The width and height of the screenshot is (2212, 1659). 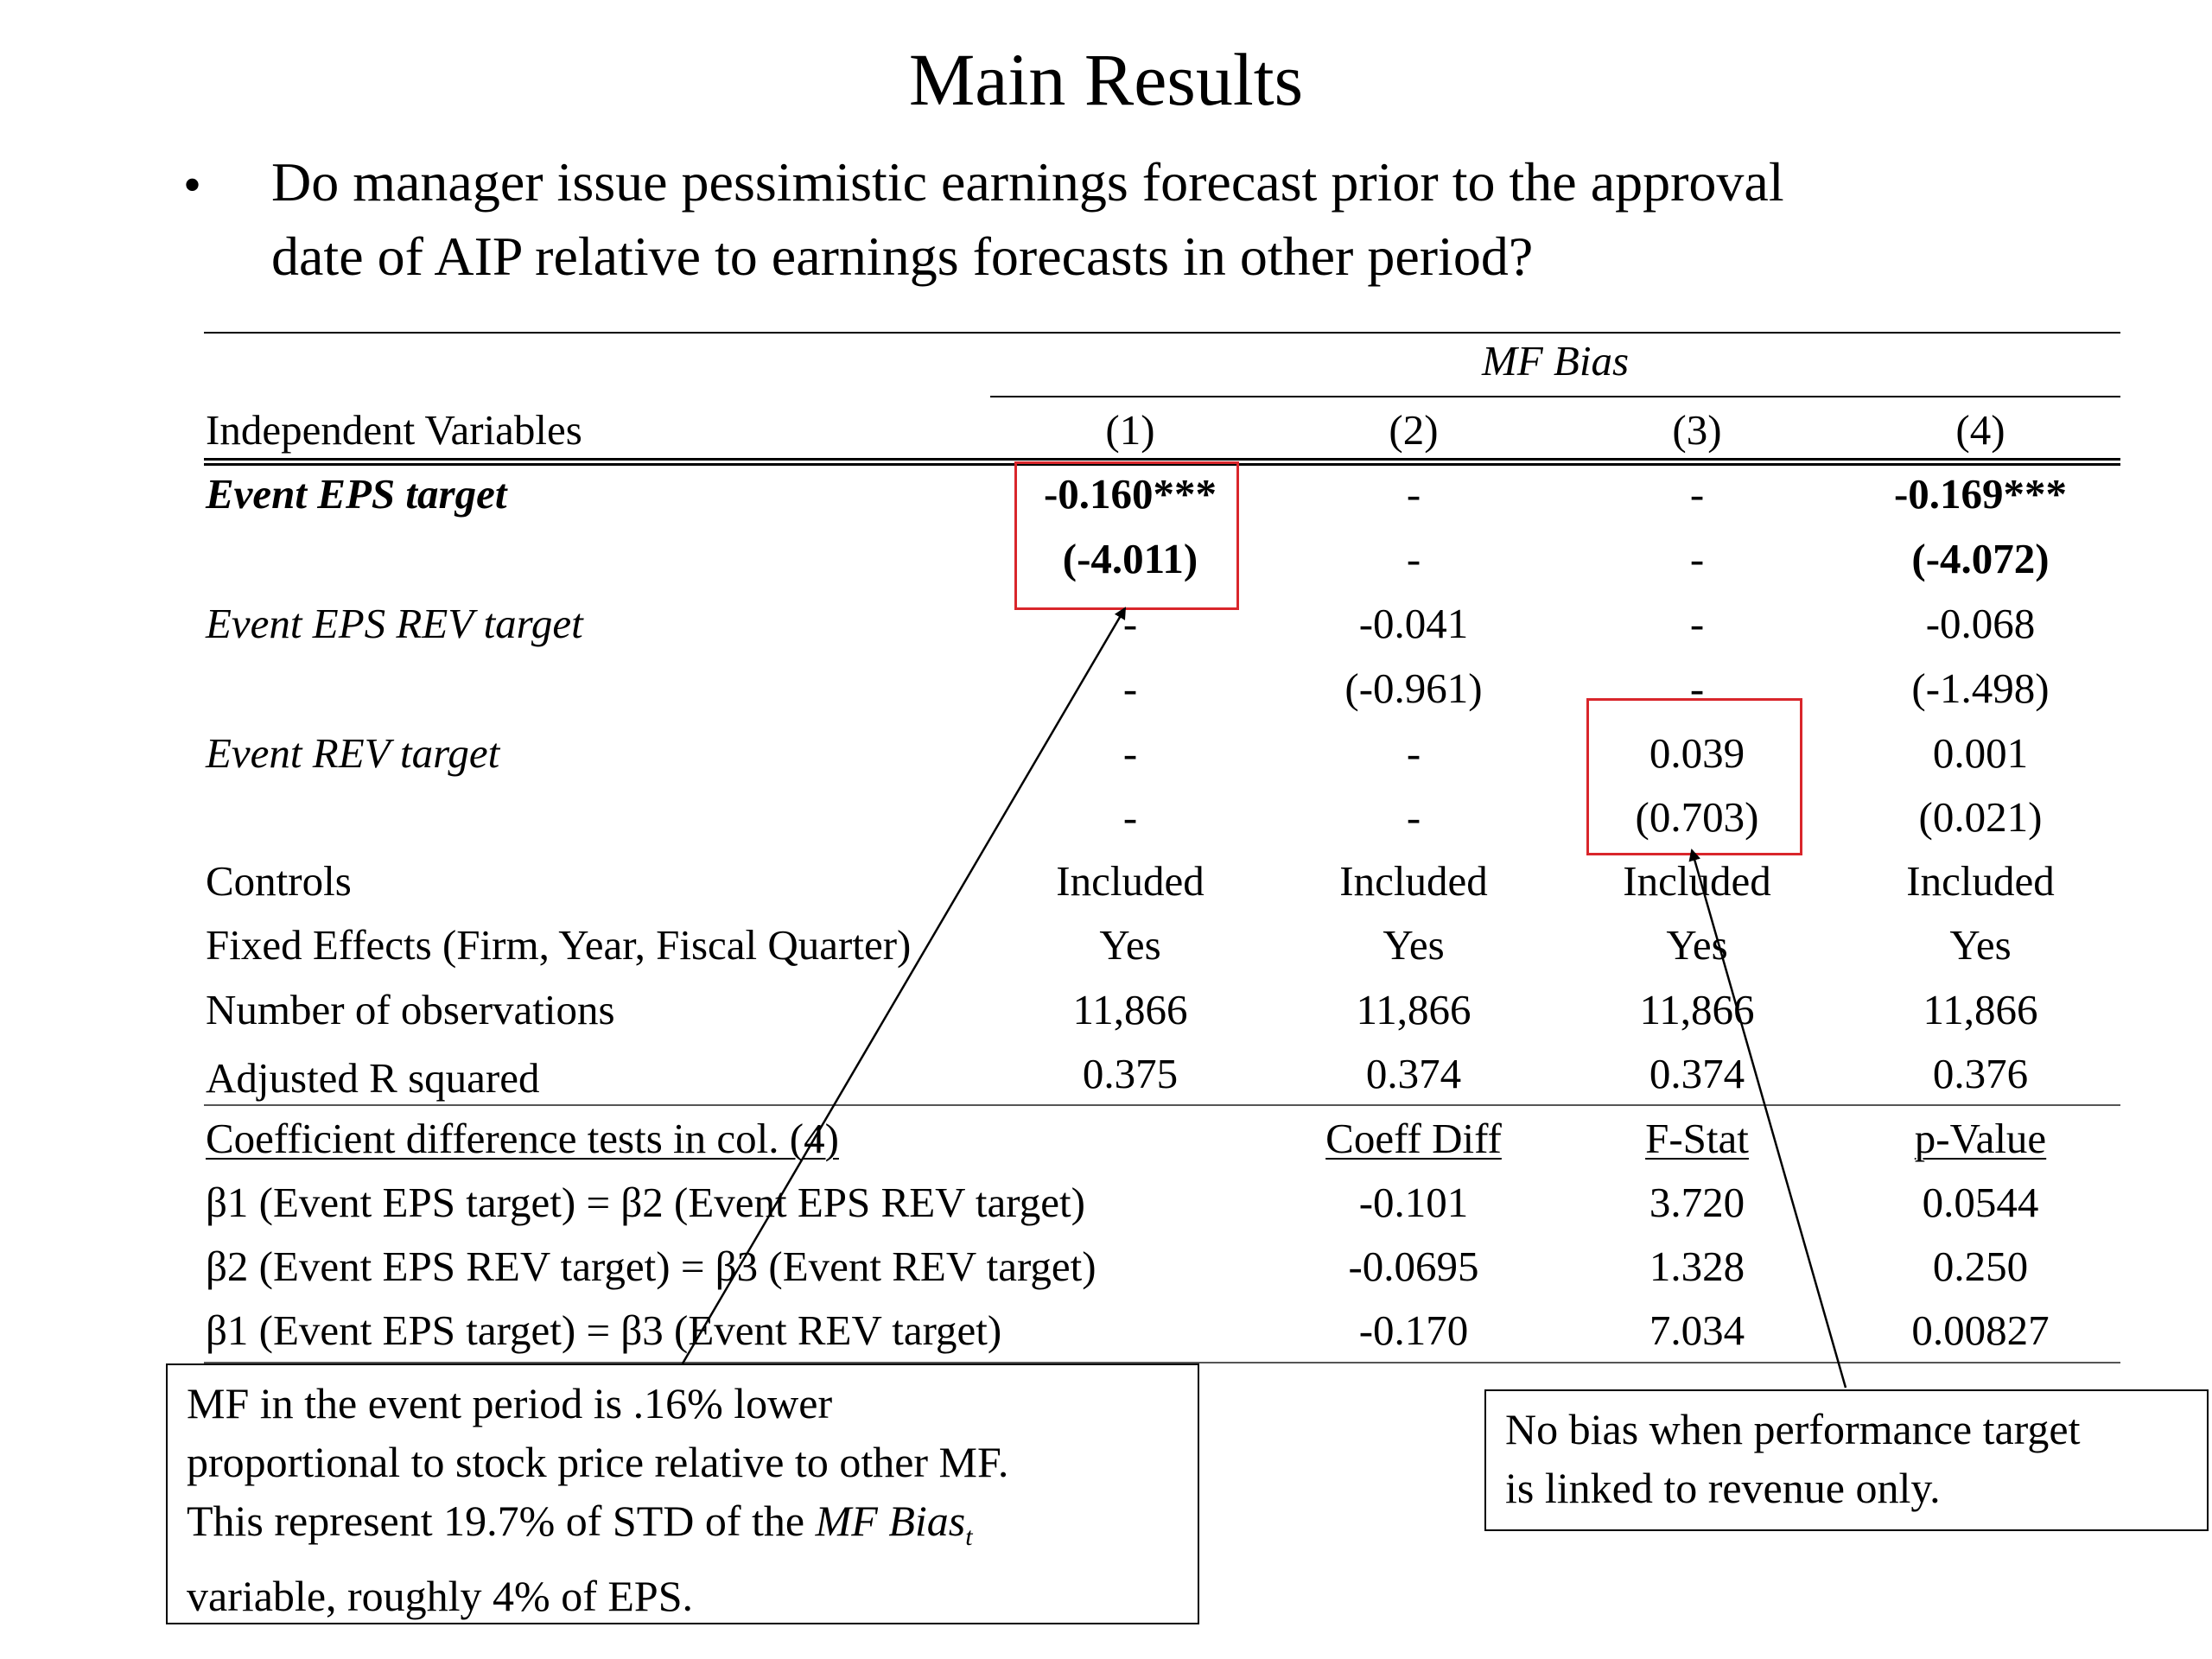 What do you see at coordinates (890, 1521) in the screenshot?
I see `note-variable: MF Bias` at bounding box center [890, 1521].